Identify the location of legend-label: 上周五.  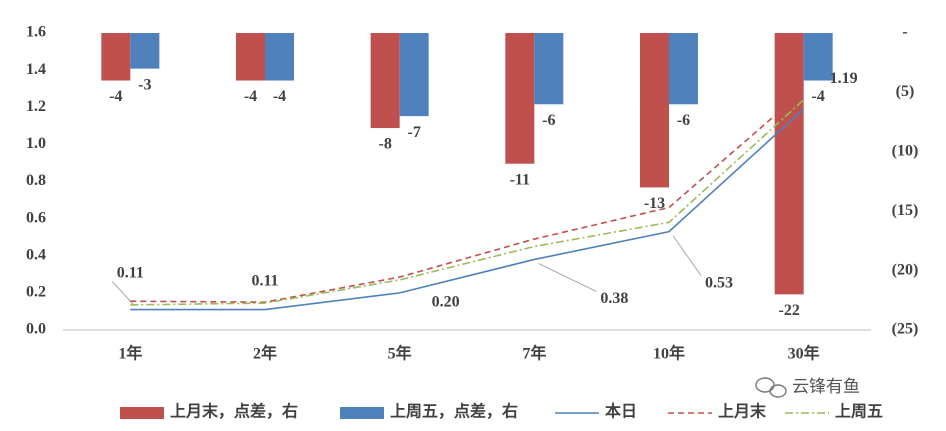
(859, 412).